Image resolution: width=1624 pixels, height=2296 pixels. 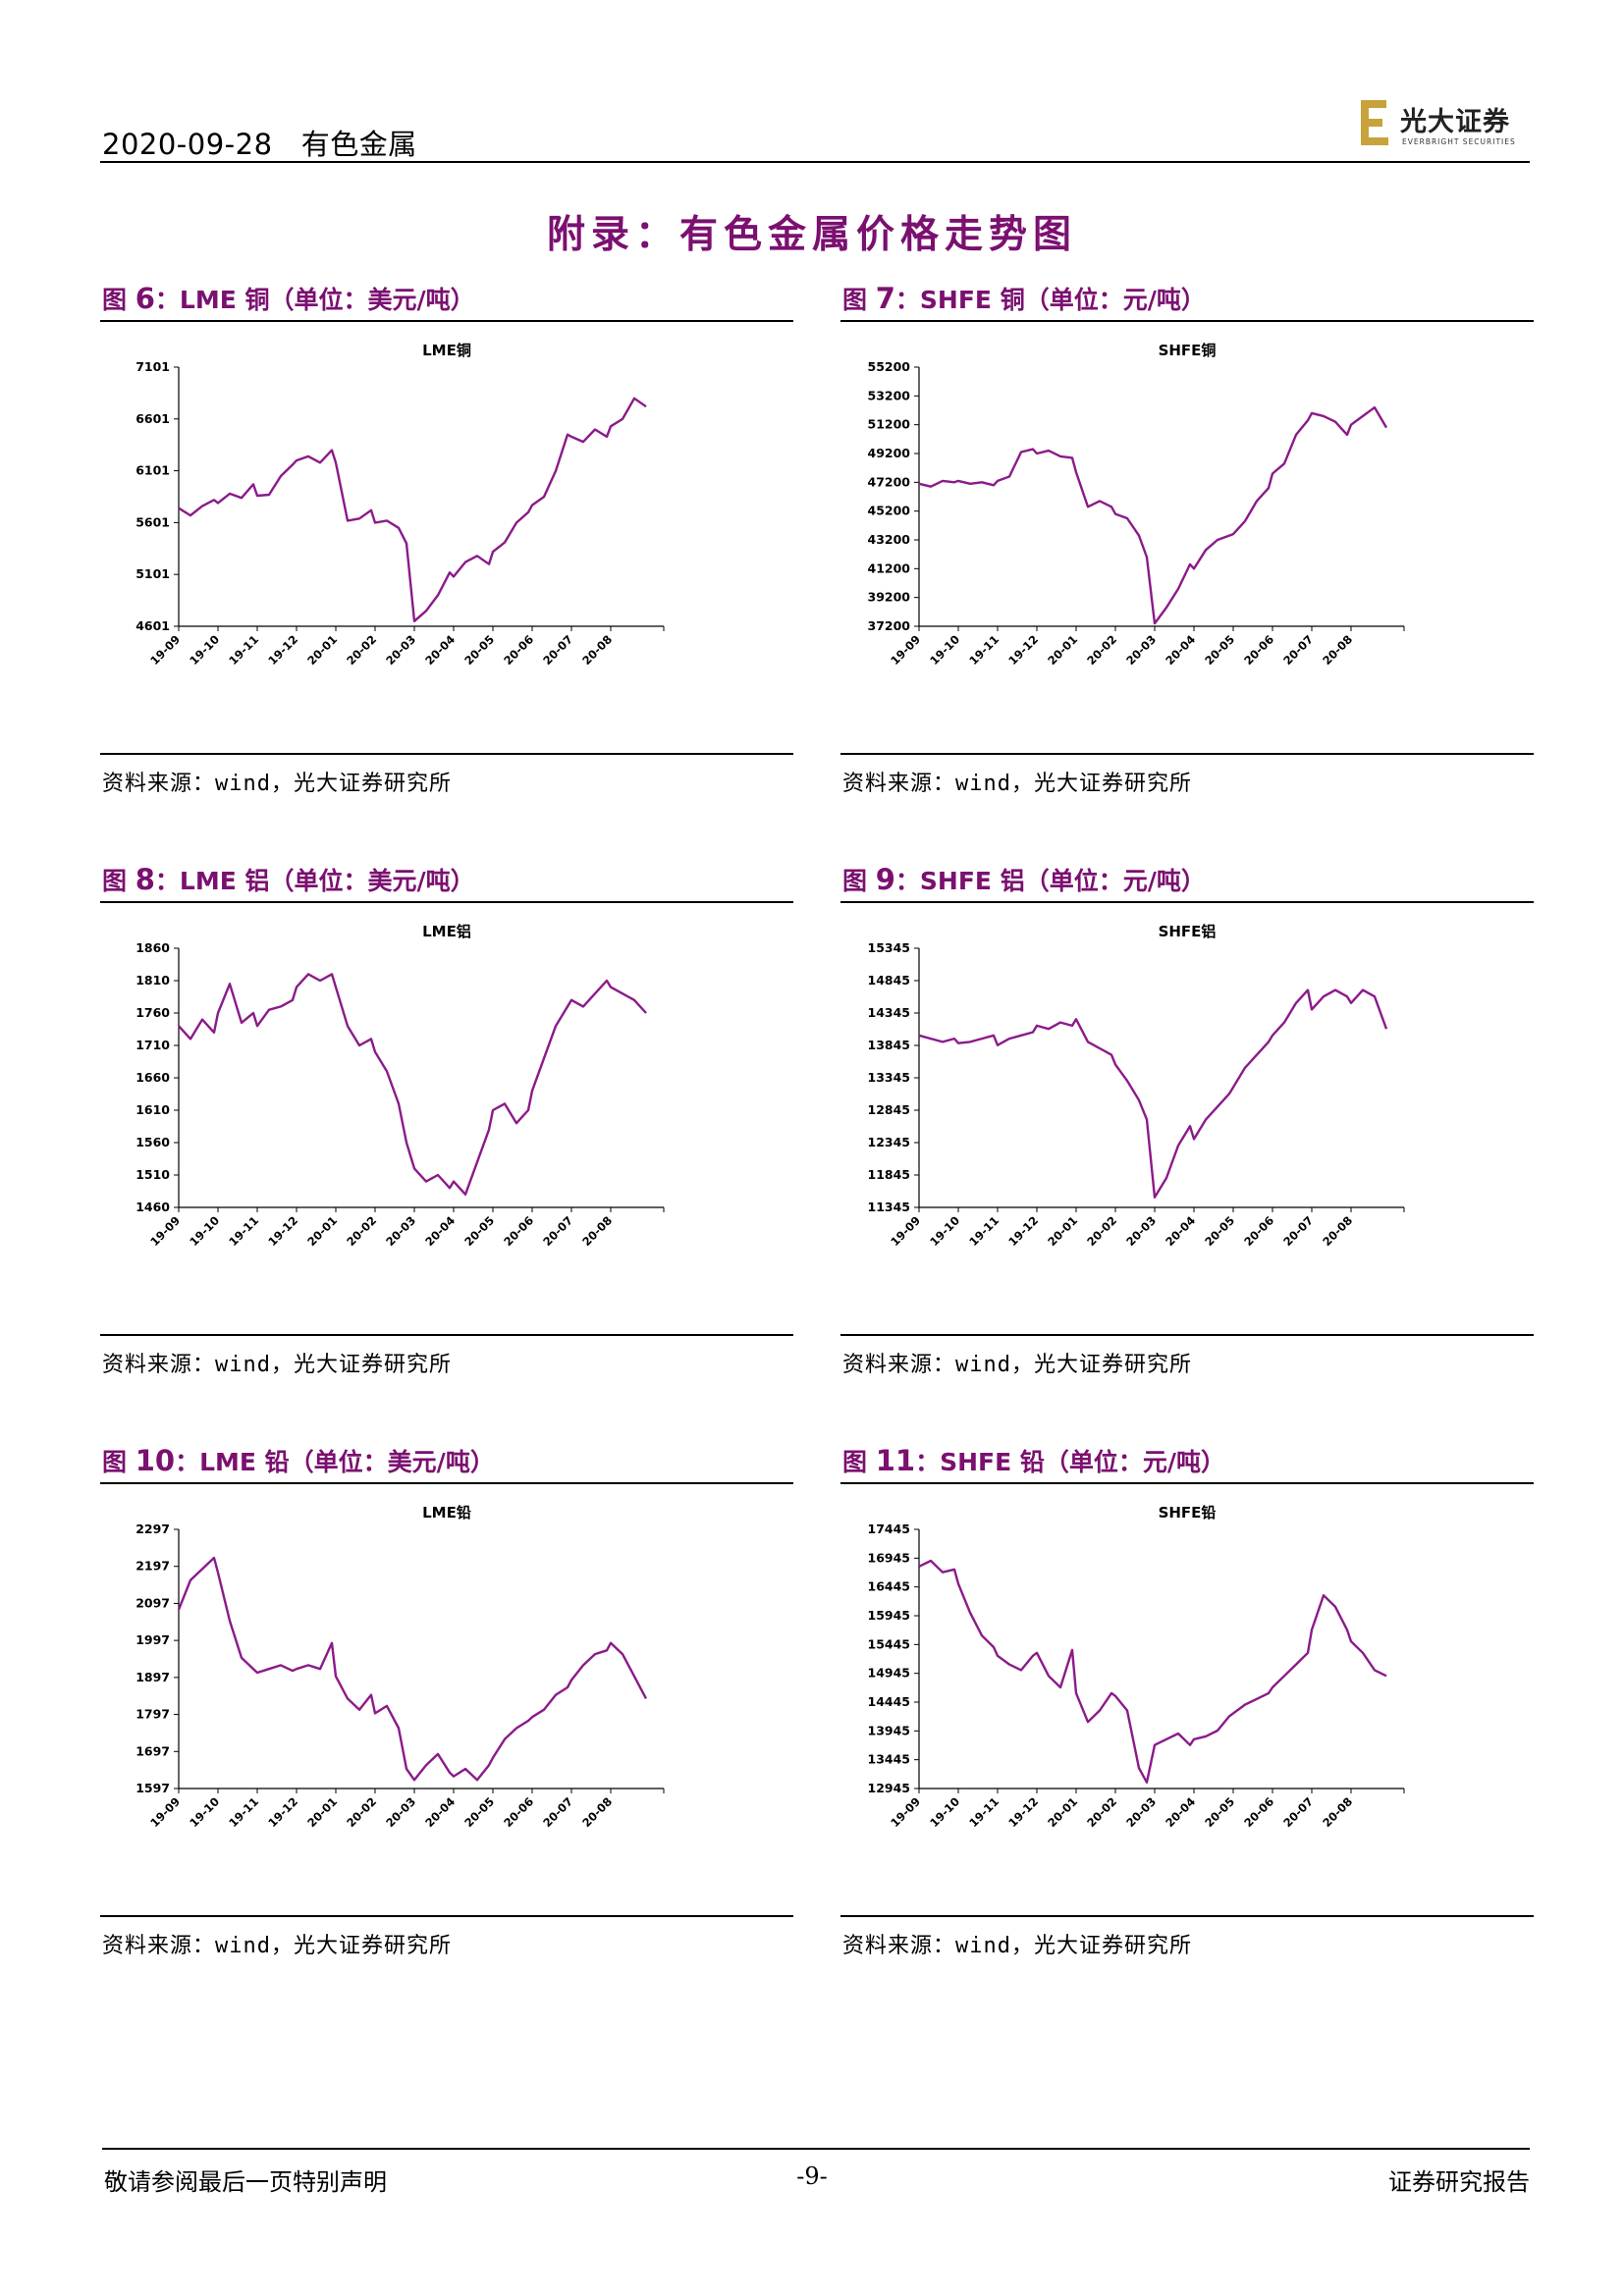 What do you see at coordinates (889, 1529) in the screenshot?
I see `y-tick-label: 17445` at bounding box center [889, 1529].